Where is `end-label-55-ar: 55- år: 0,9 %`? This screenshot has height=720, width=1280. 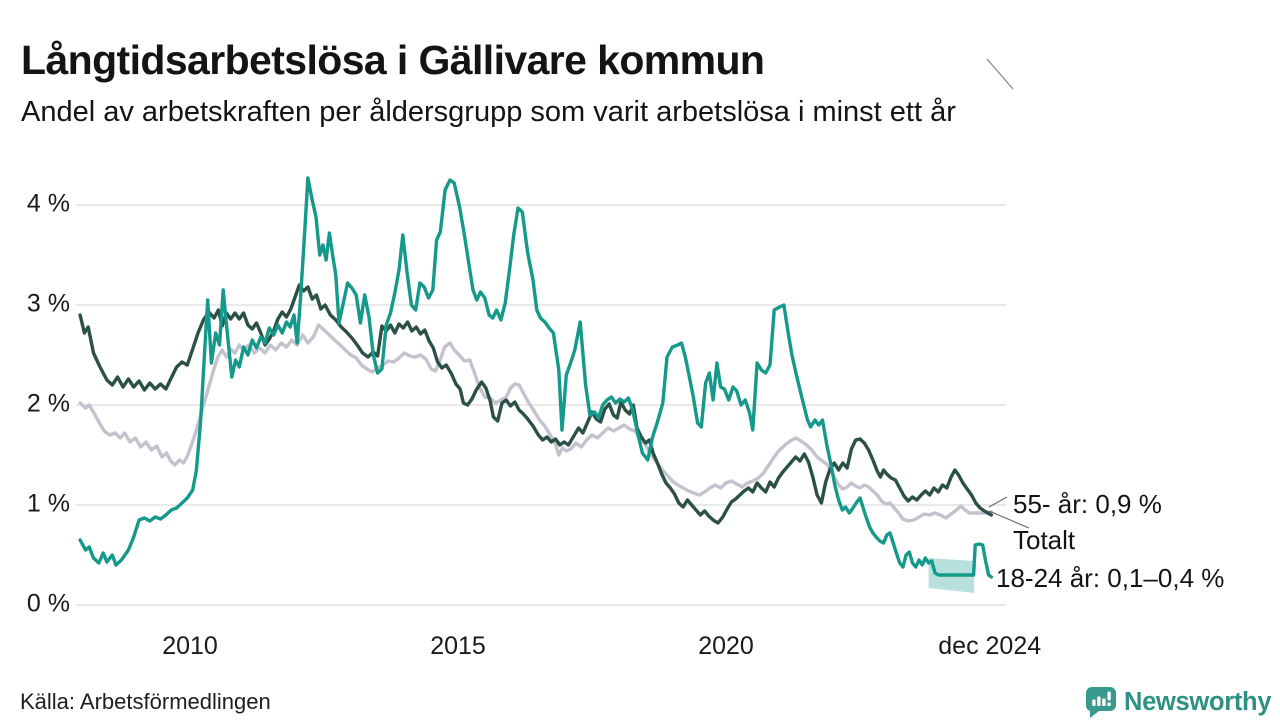 end-label-55-ar: 55- år: 0,9 % is located at coordinates (1087, 504).